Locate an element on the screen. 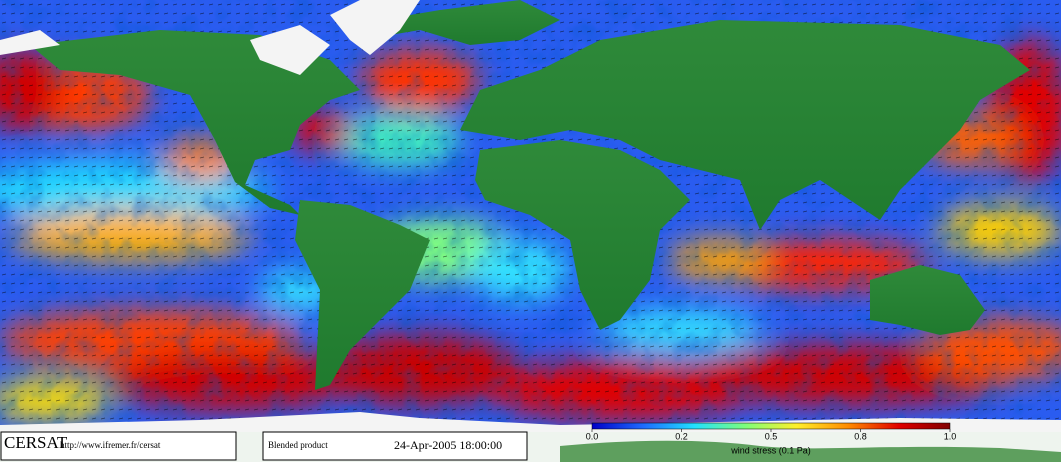 The width and height of the screenshot is (1061, 462). logo-box is located at coordinates (118, 446).